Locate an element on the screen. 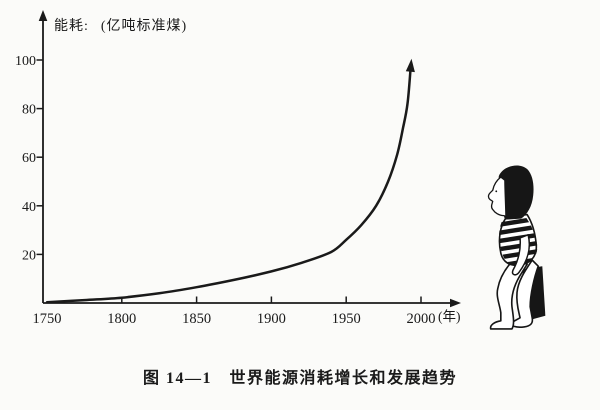 This screenshot has width=600, height=410. figure-caption: 图 14—1 世界能源消耗增长和发展趋势 is located at coordinates (299, 378).